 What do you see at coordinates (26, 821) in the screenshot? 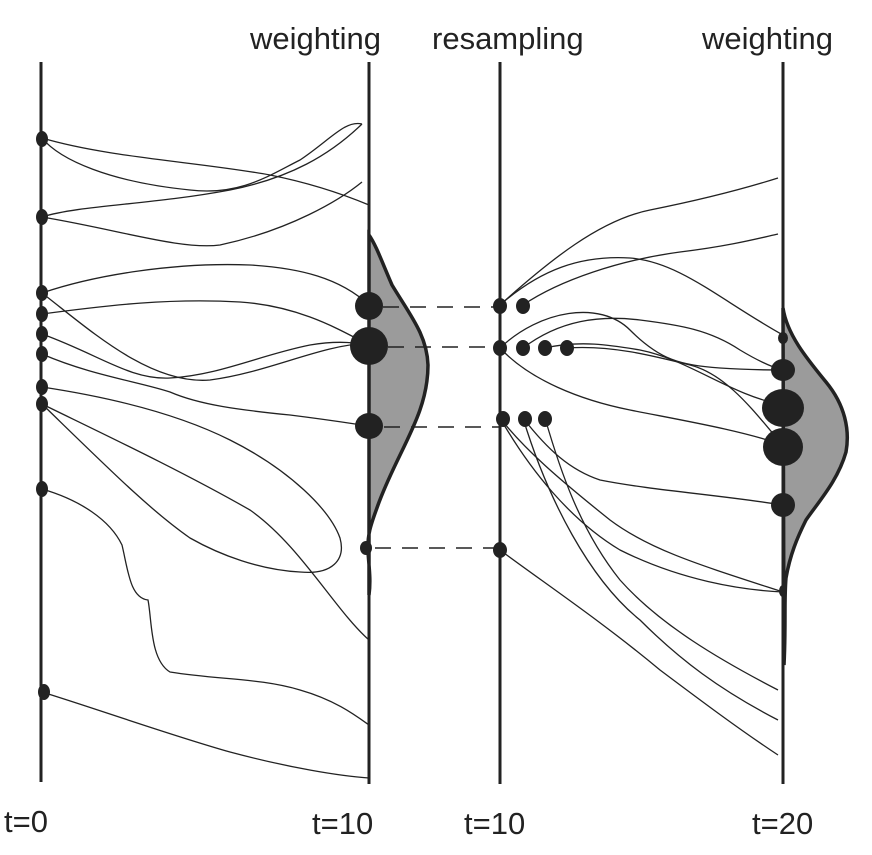
I see `time-label-t0: t=0` at bounding box center [26, 821].